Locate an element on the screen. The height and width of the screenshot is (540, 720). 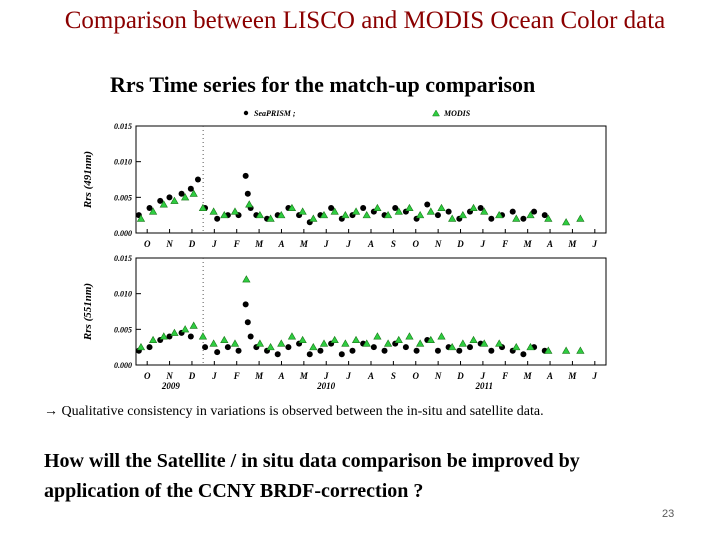
legend-marker-seaprism is located at coordinates (246, 113).